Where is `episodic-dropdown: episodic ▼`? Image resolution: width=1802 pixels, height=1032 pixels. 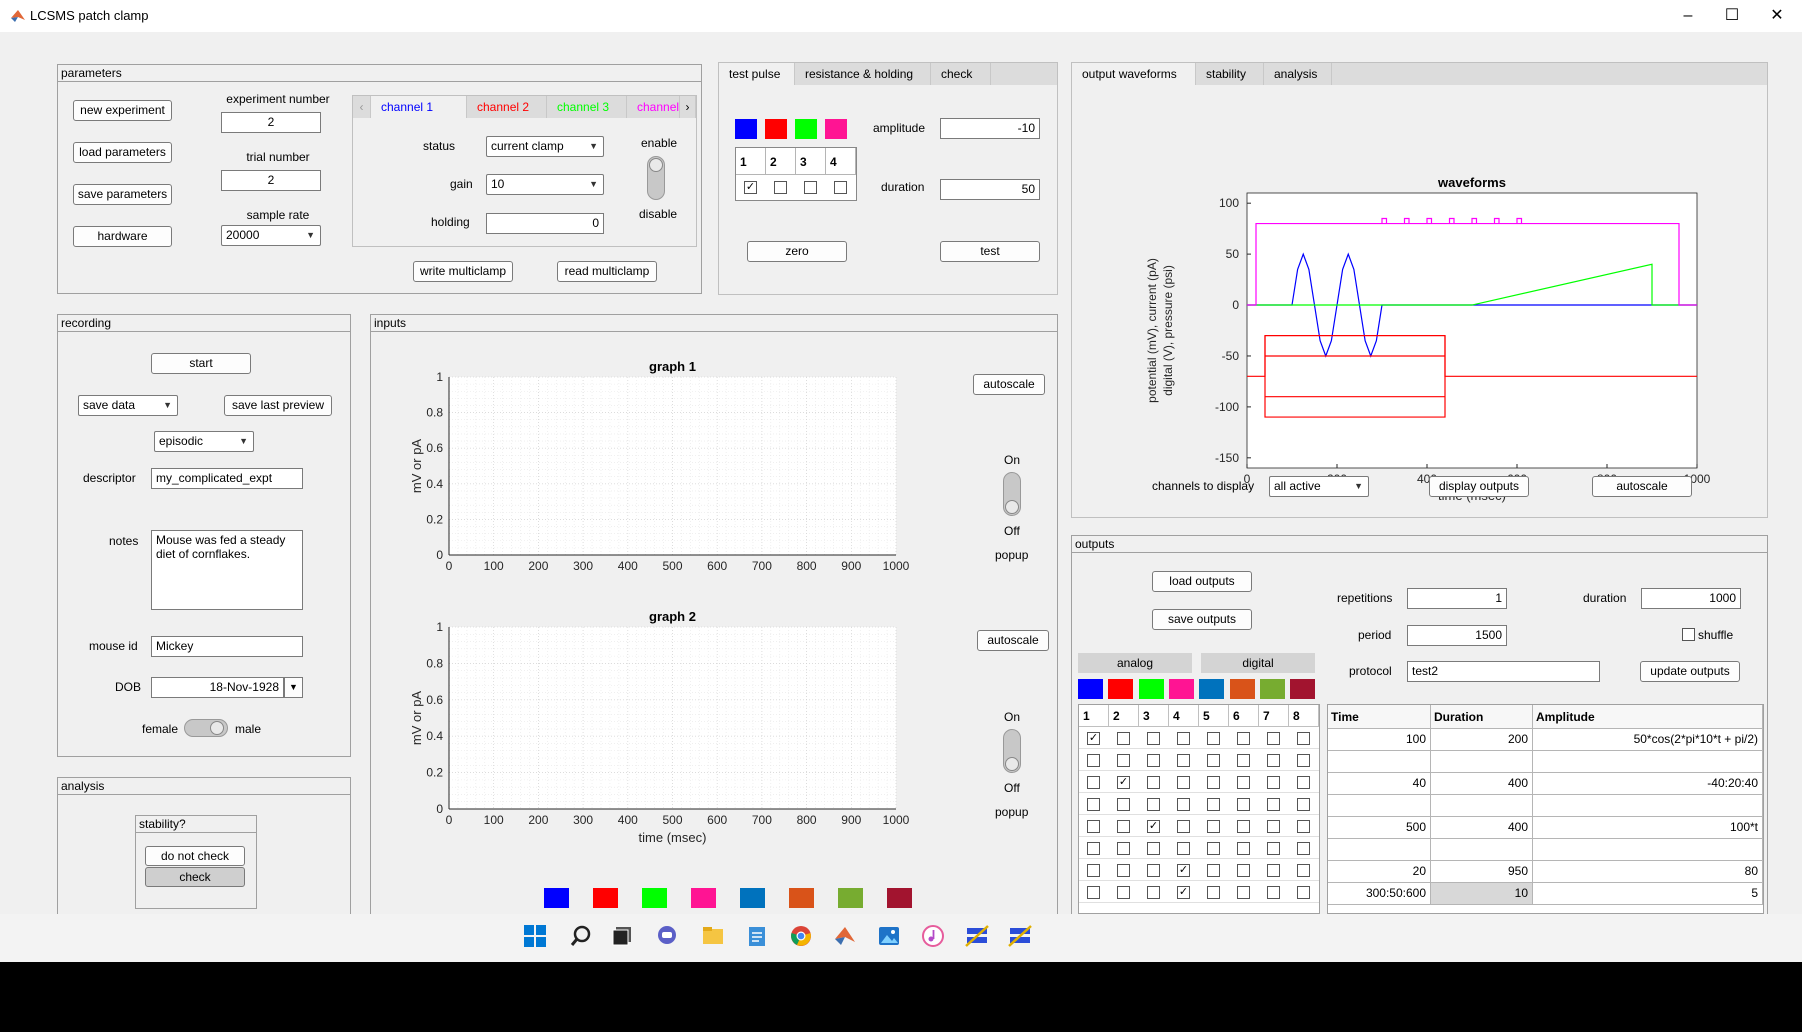 episodic-dropdown: episodic ▼ is located at coordinates (204, 441).